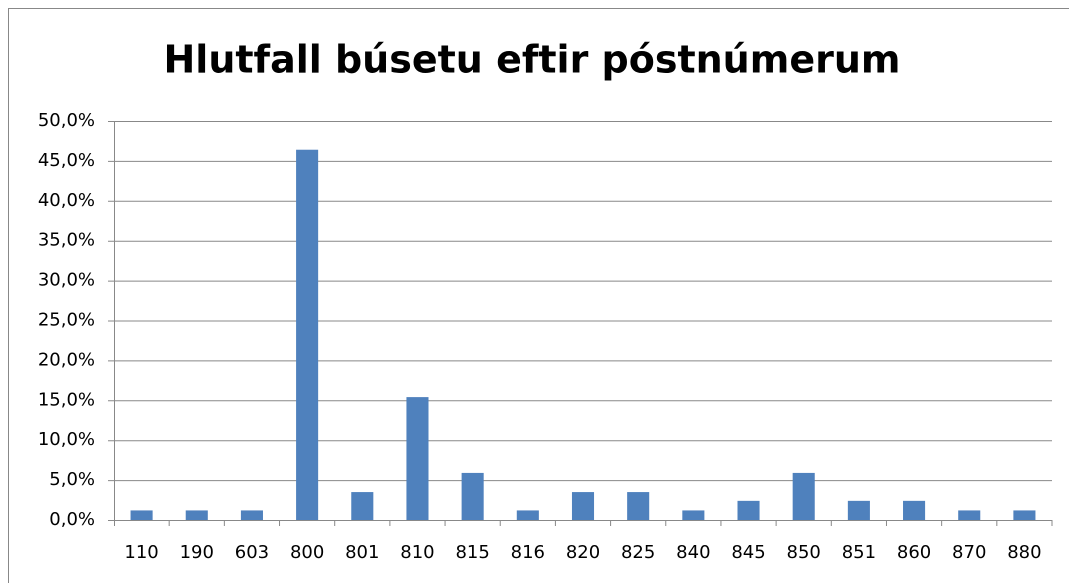 Image resolution: width=1069 pixels, height=583 pixels. Describe the element at coordinates (66, 439) in the screenshot. I see `y-tick-label: 10,0%` at that location.